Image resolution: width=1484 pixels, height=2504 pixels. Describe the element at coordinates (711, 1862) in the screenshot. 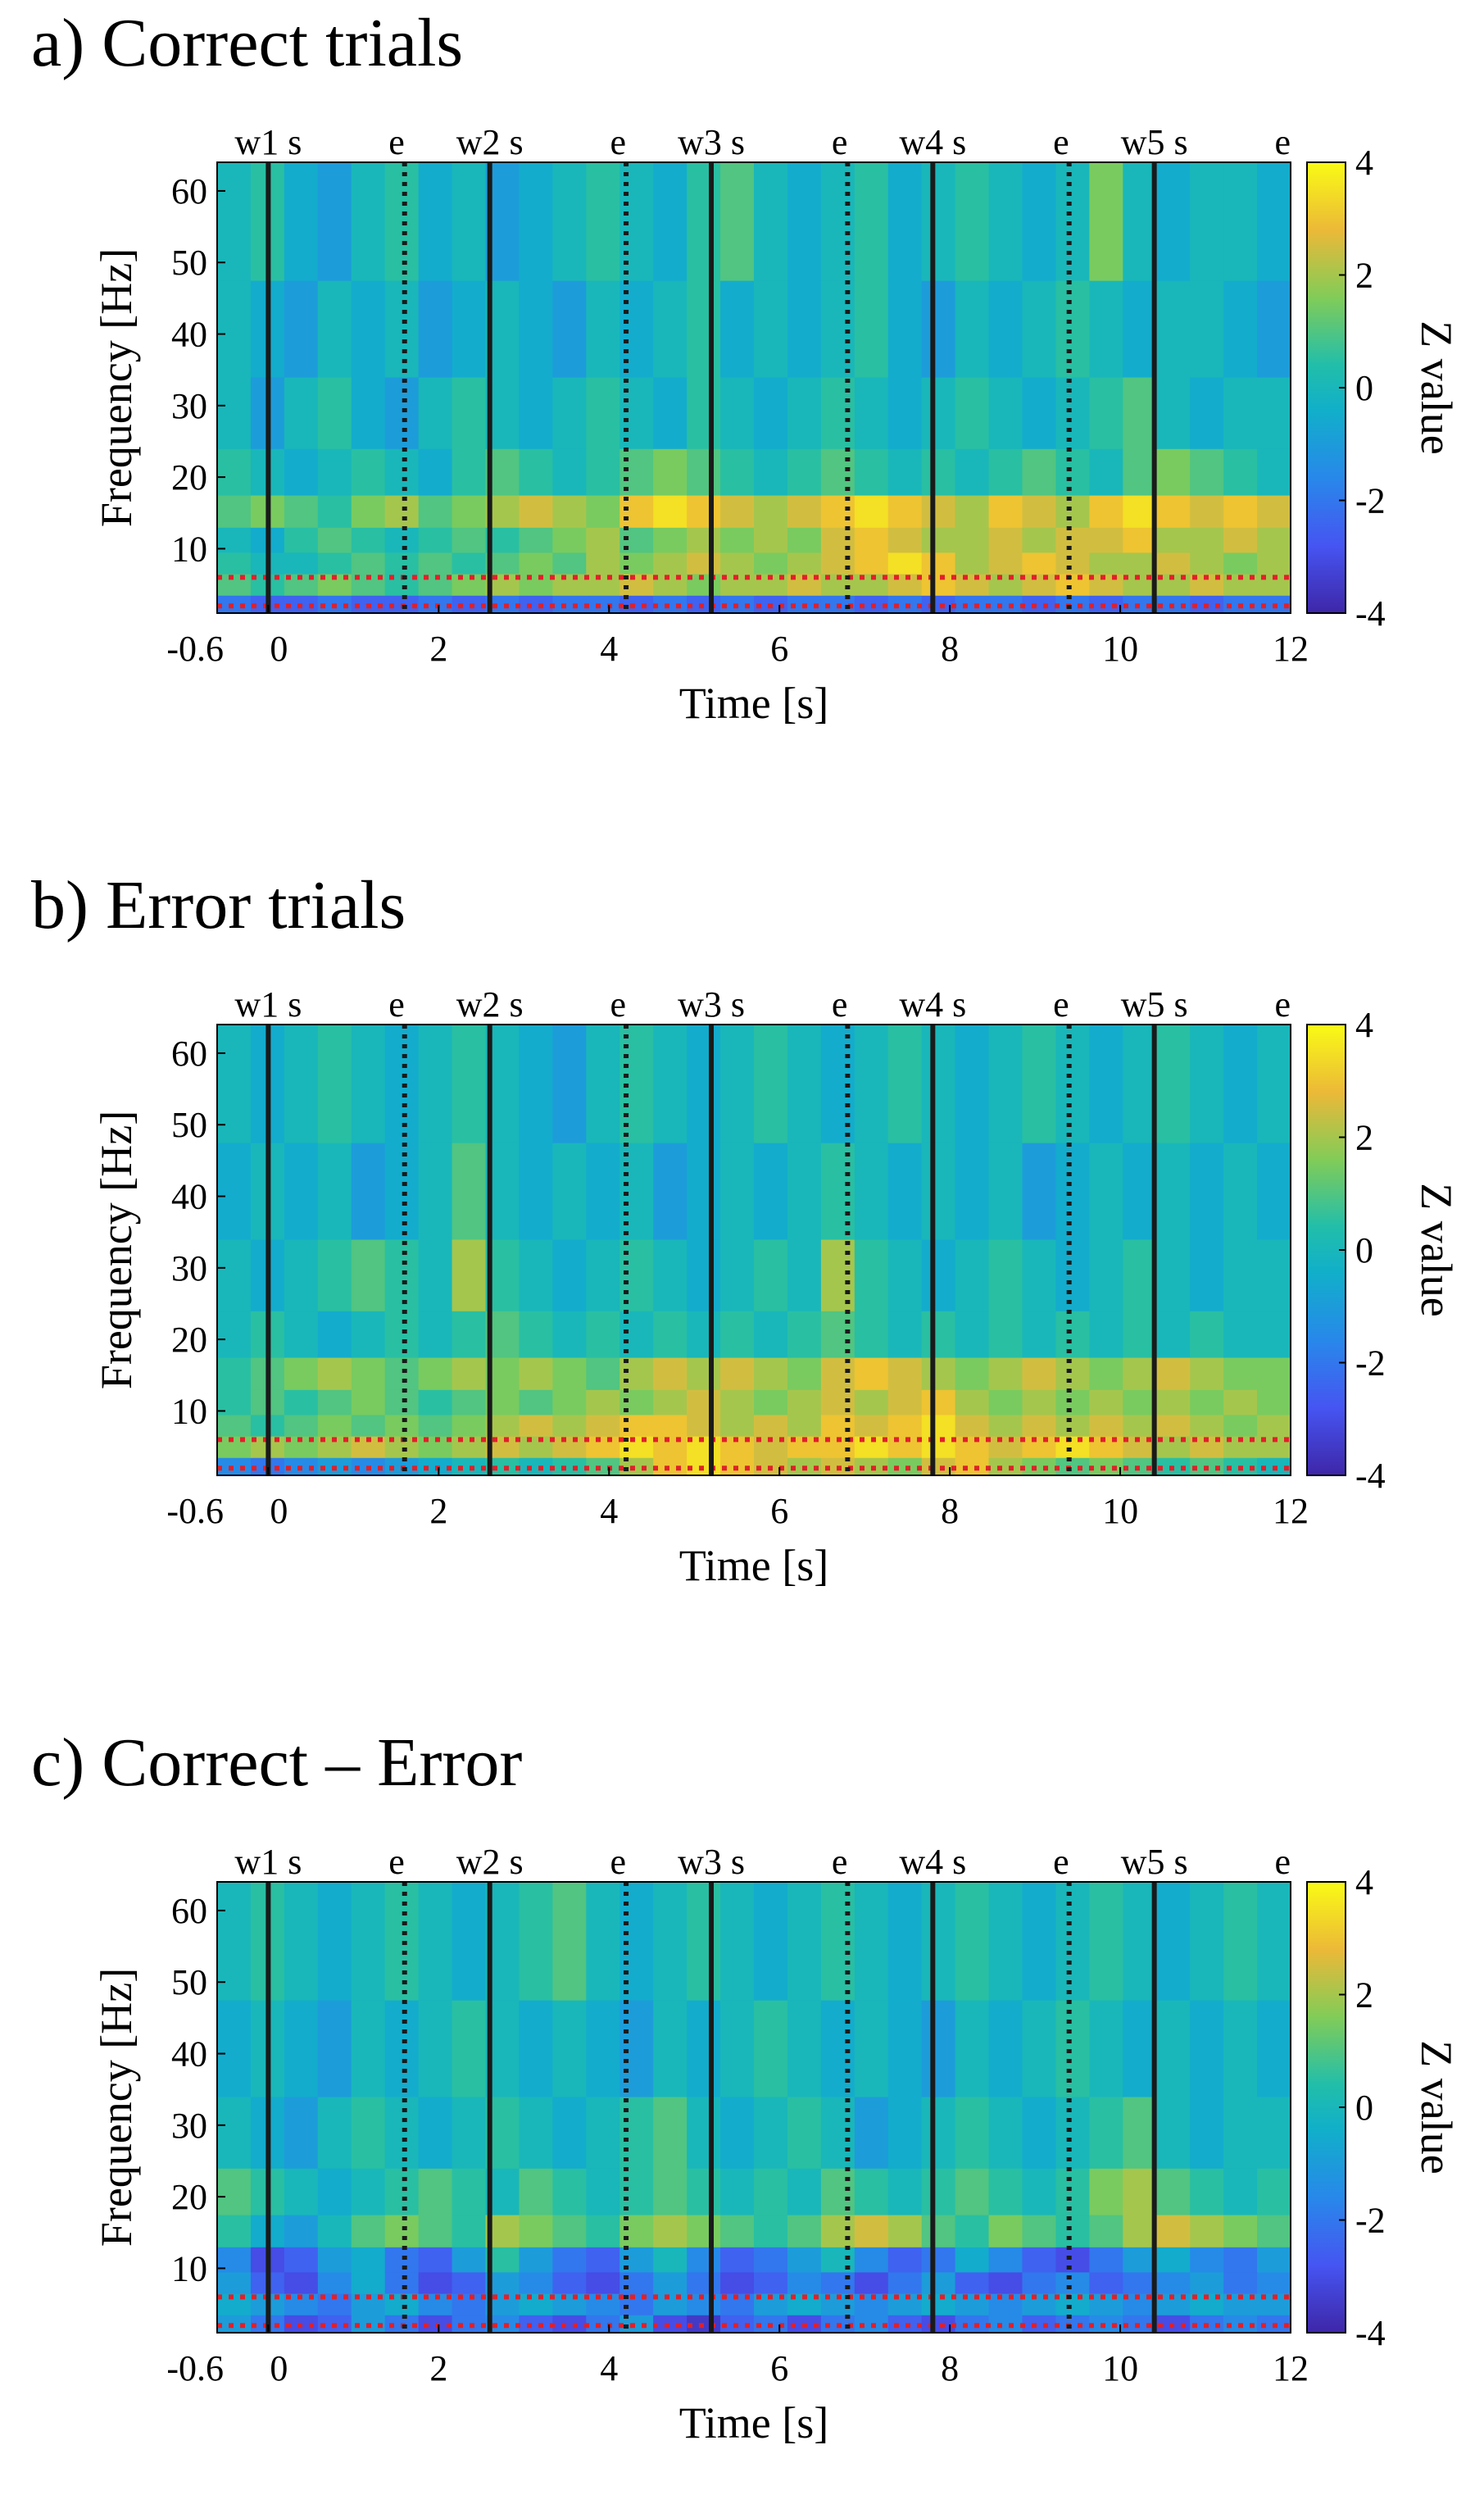

I see `event-label: w3 s` at that location.